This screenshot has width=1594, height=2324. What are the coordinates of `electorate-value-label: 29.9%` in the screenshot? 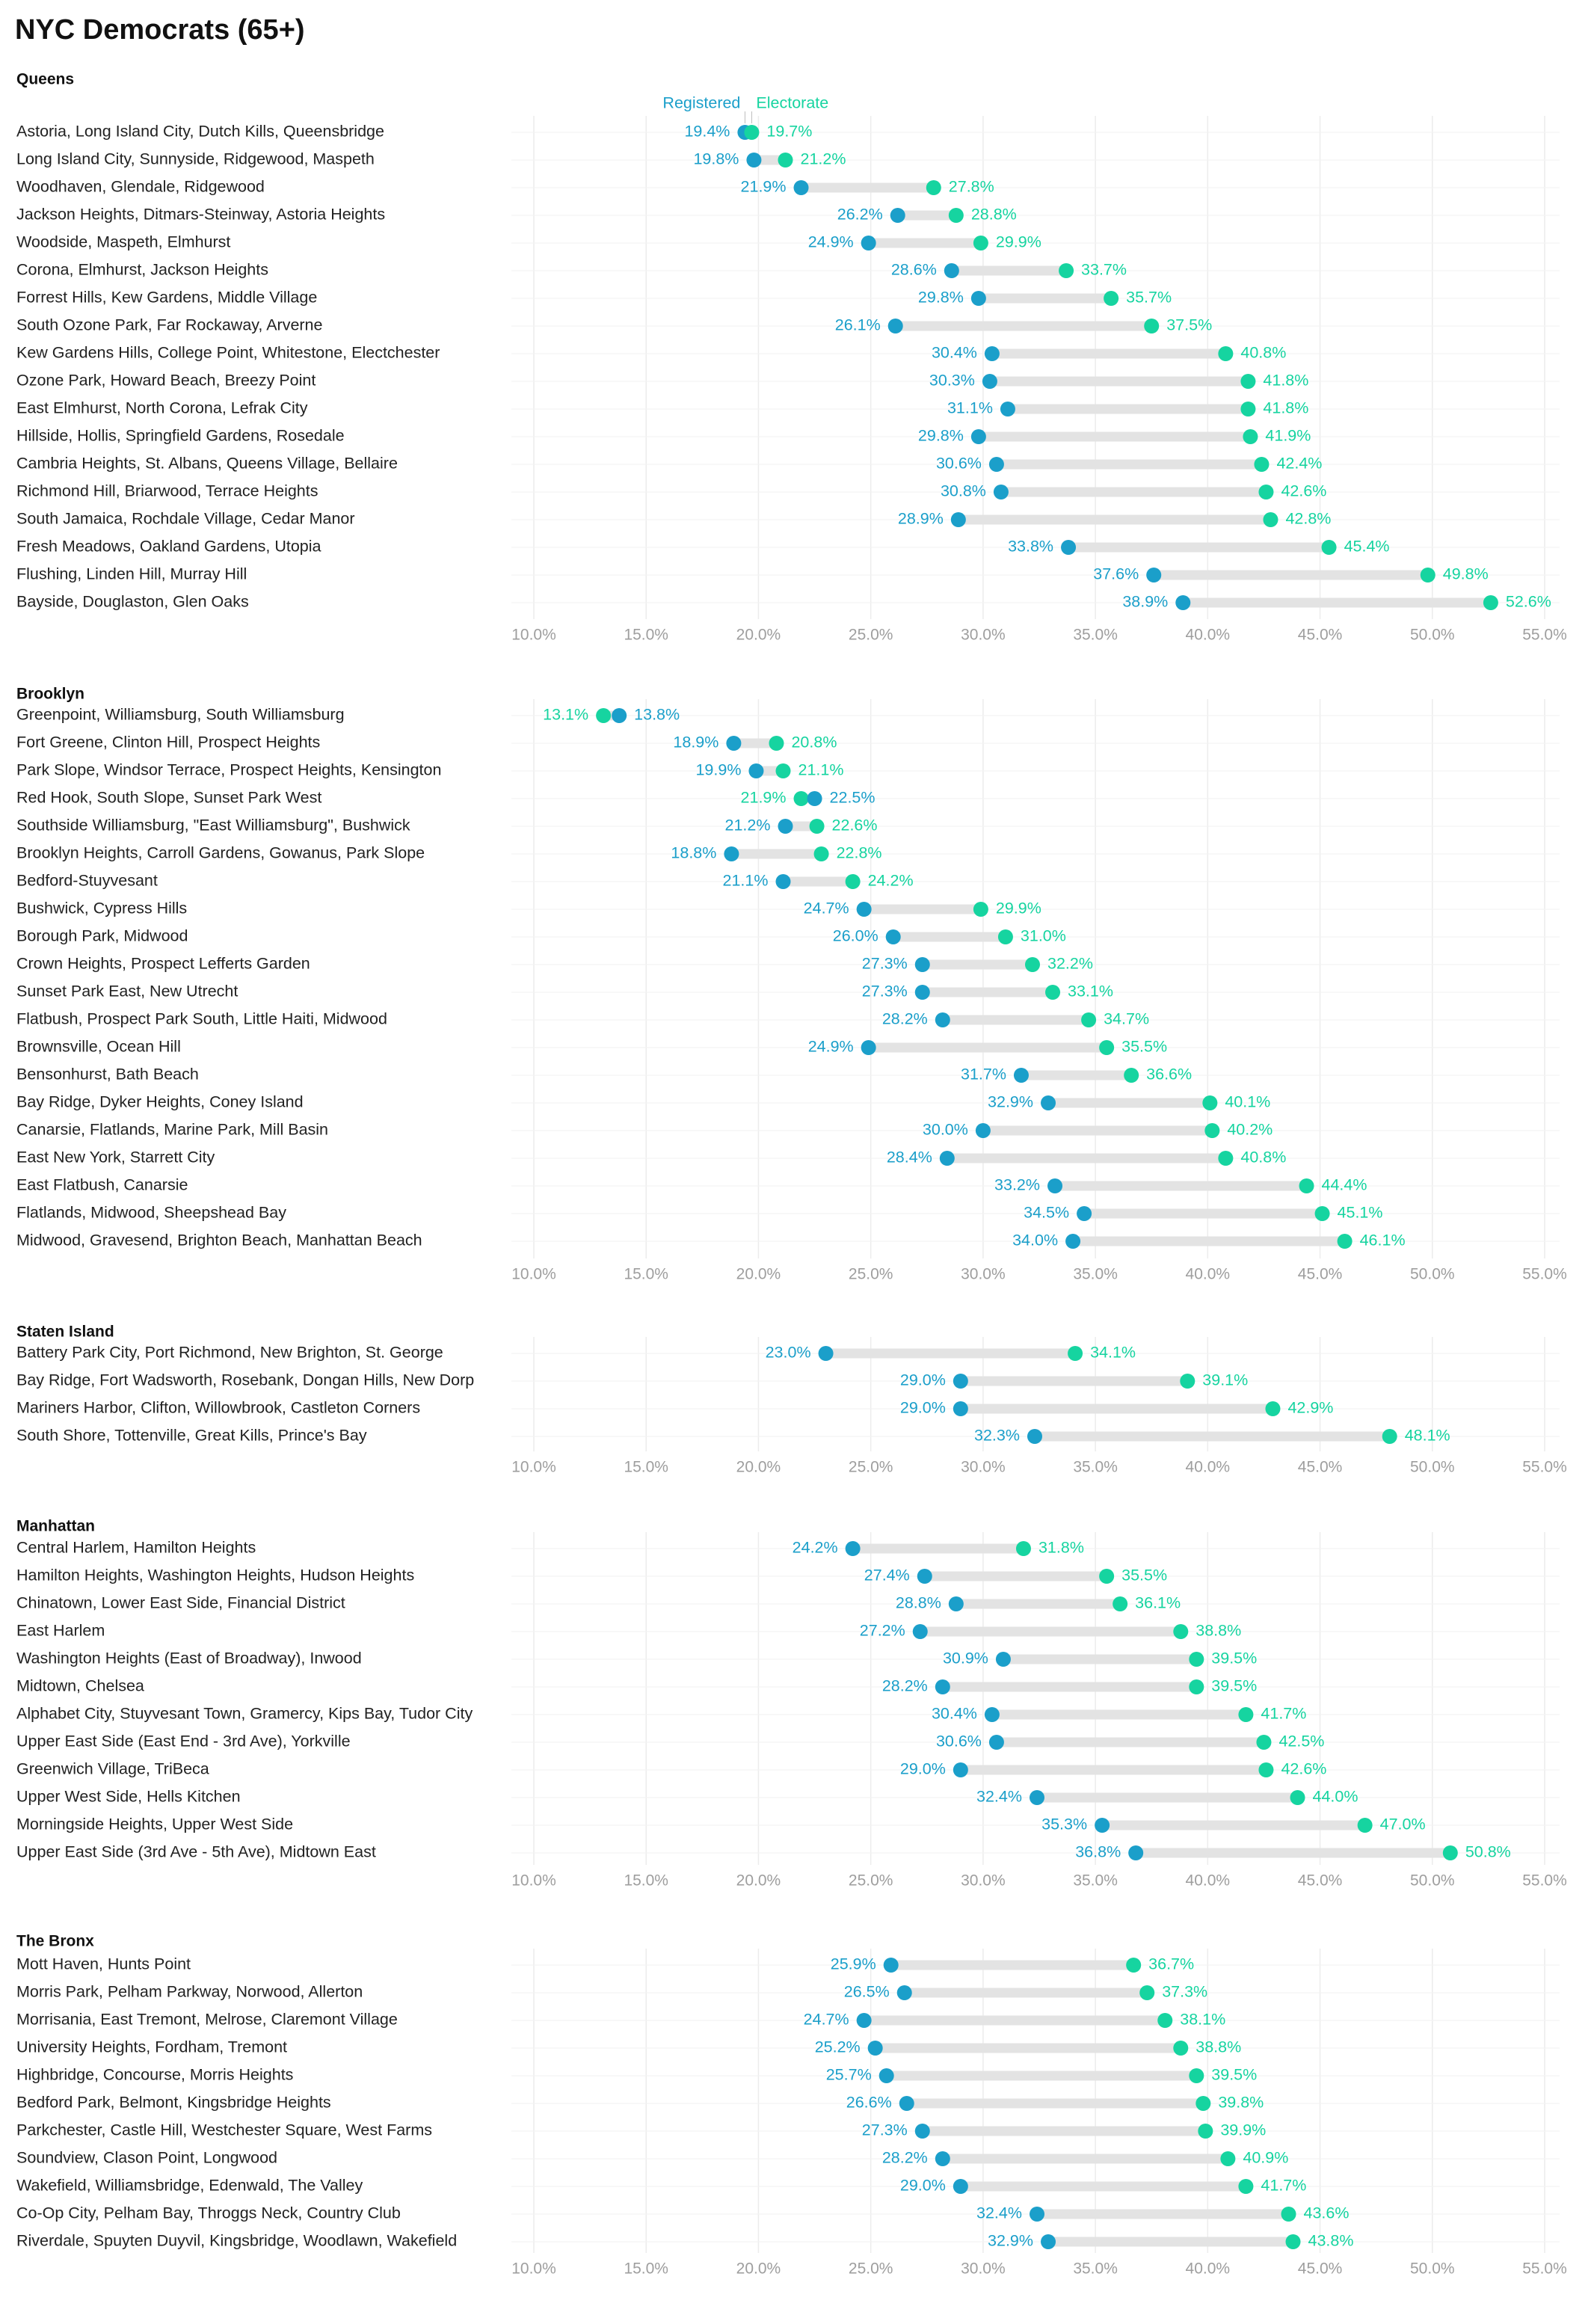 It's located at (1018, 908).